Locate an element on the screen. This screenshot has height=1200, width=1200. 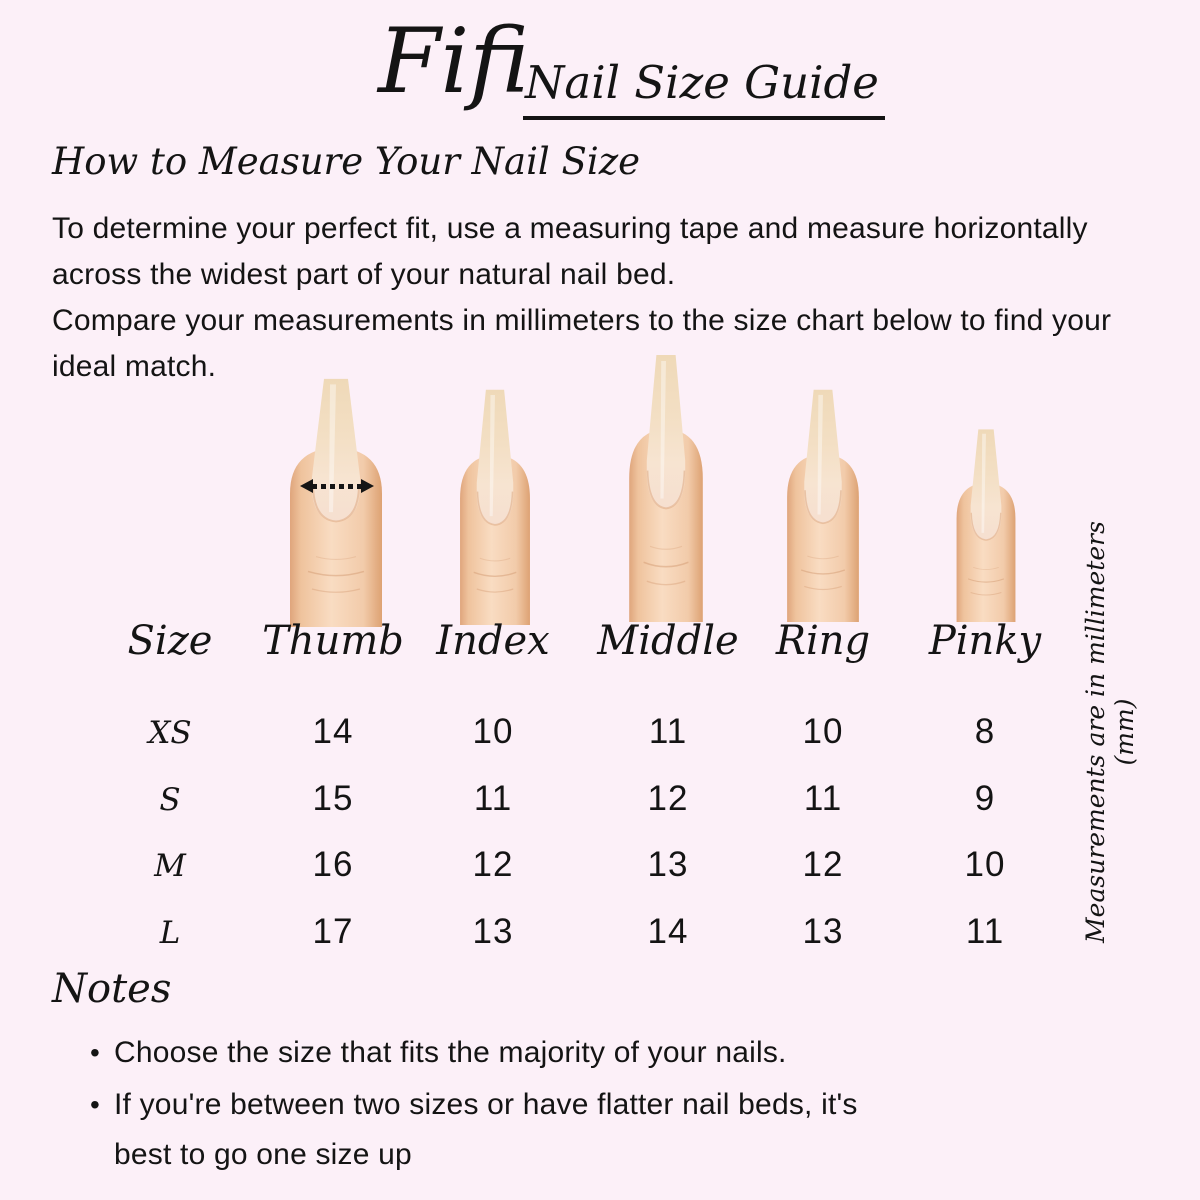
size-value-cell: 15 is located at coordinates (333, 798).